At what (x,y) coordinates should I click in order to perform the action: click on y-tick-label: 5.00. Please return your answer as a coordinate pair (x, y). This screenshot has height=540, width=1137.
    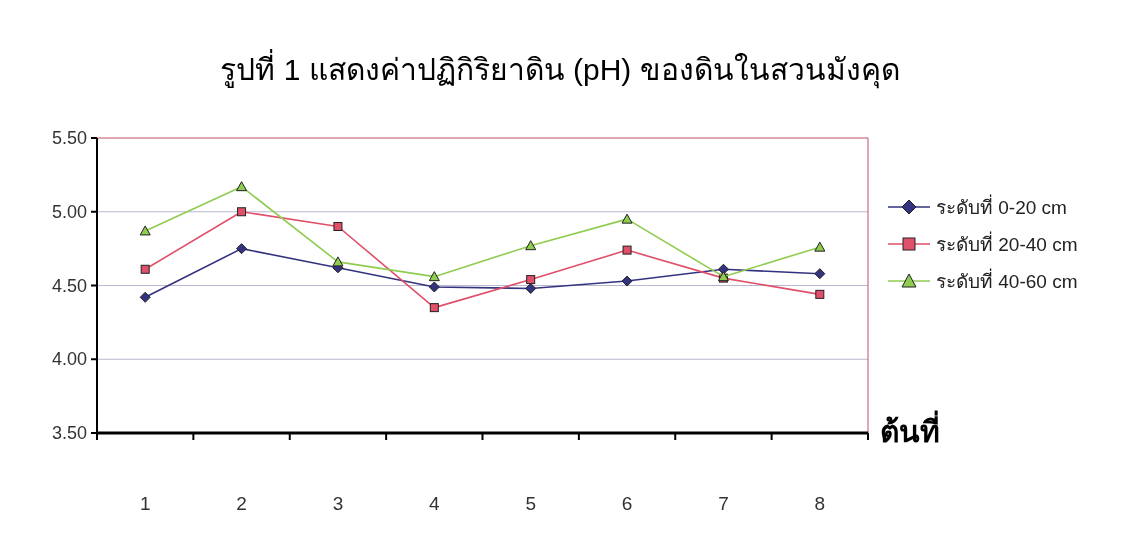
    Looking at the image, I should click on (69, 211).